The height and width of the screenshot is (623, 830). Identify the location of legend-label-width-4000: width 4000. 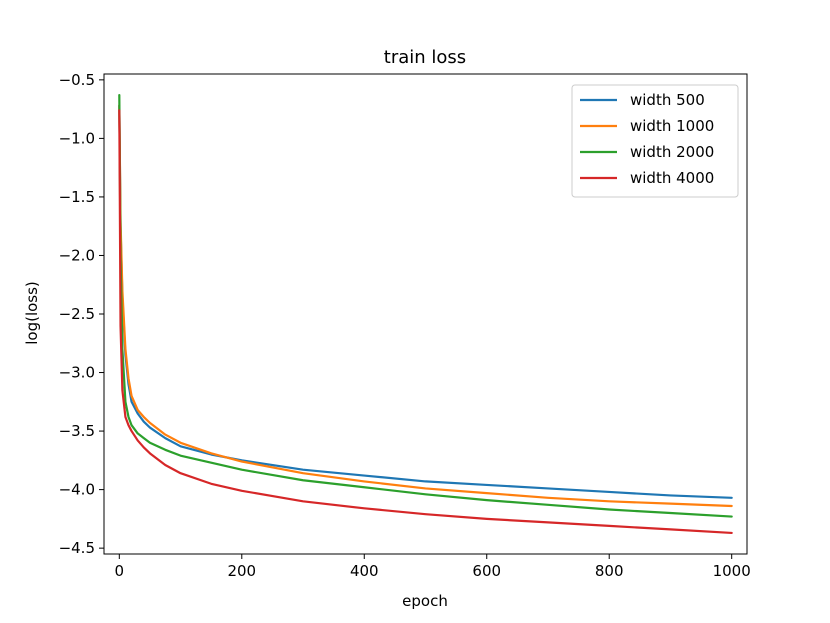
(672, 178).